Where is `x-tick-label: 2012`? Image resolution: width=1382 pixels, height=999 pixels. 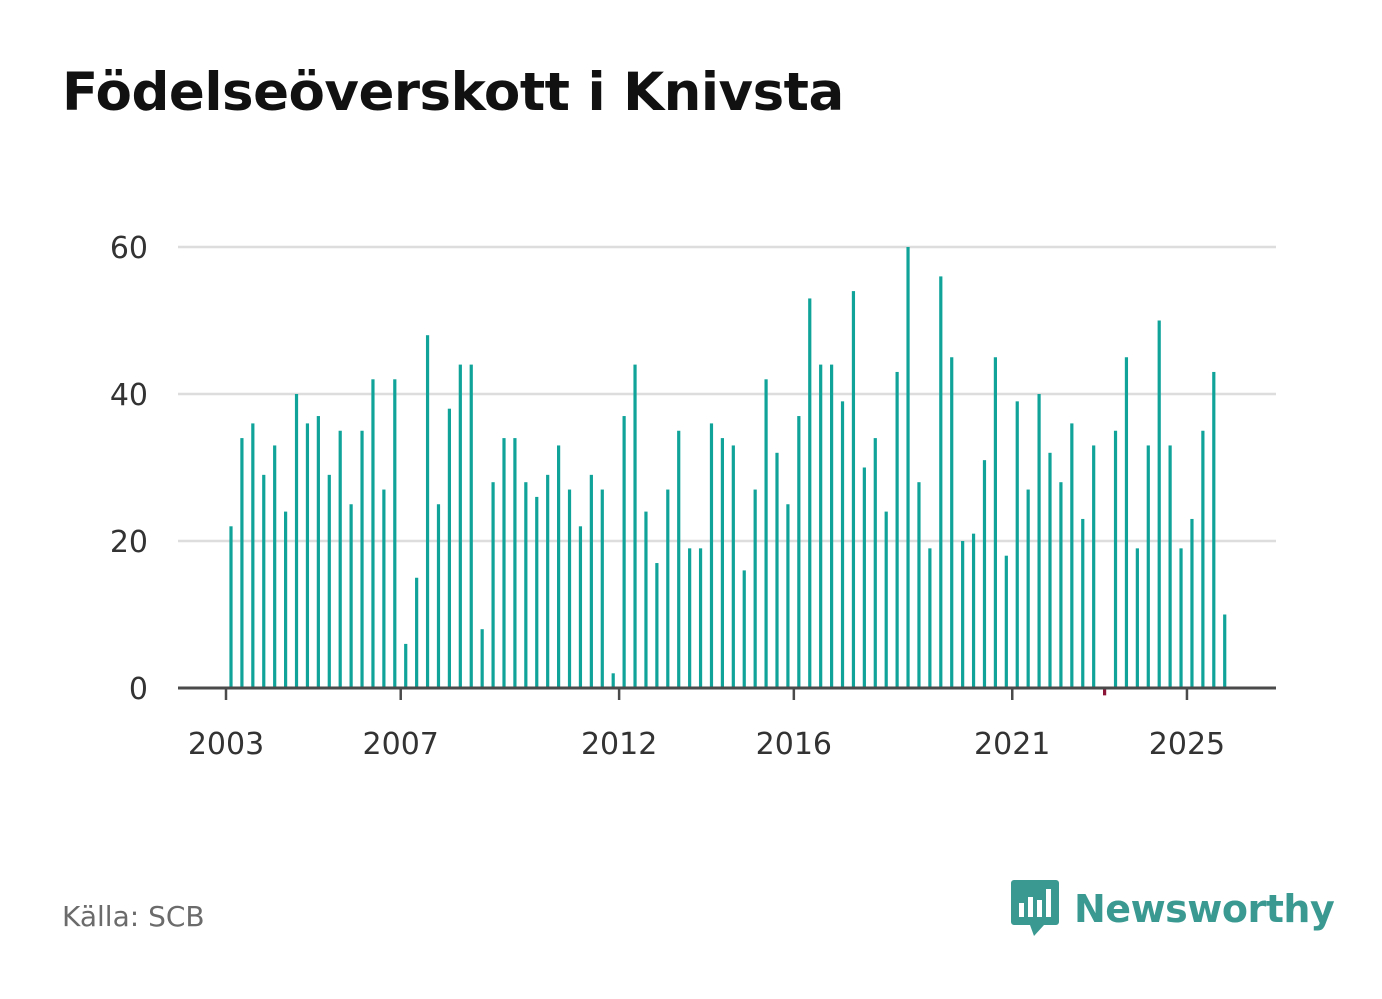
x-tick-label: 2012 is located at coordinates (619, 744).